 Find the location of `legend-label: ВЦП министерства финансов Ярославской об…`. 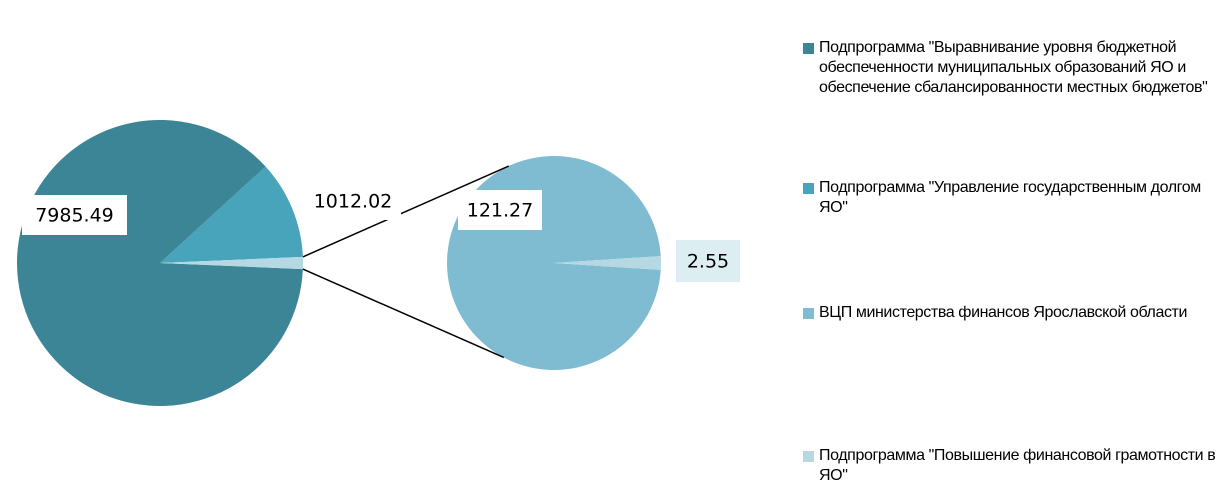

legend-label: ВЦП министерства финансов Ярославской об… is located at coordinates (1003, 312).